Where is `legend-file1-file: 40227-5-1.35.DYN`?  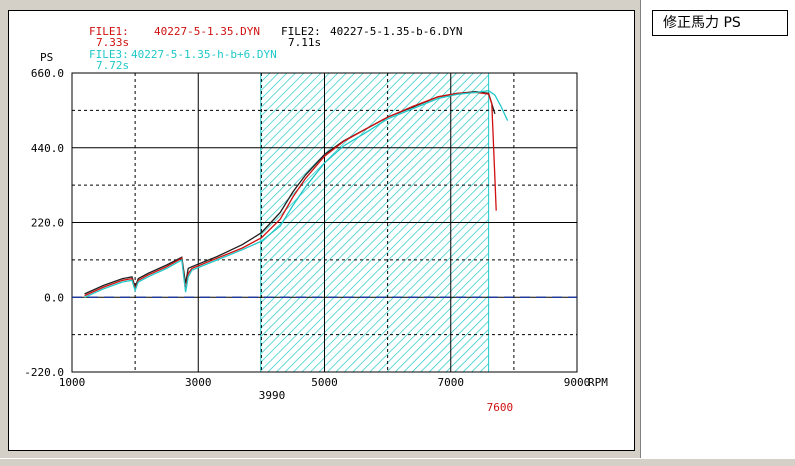 legend-file1-file: 40227-5-1.35.DYN is located at coordinates (207, 31).